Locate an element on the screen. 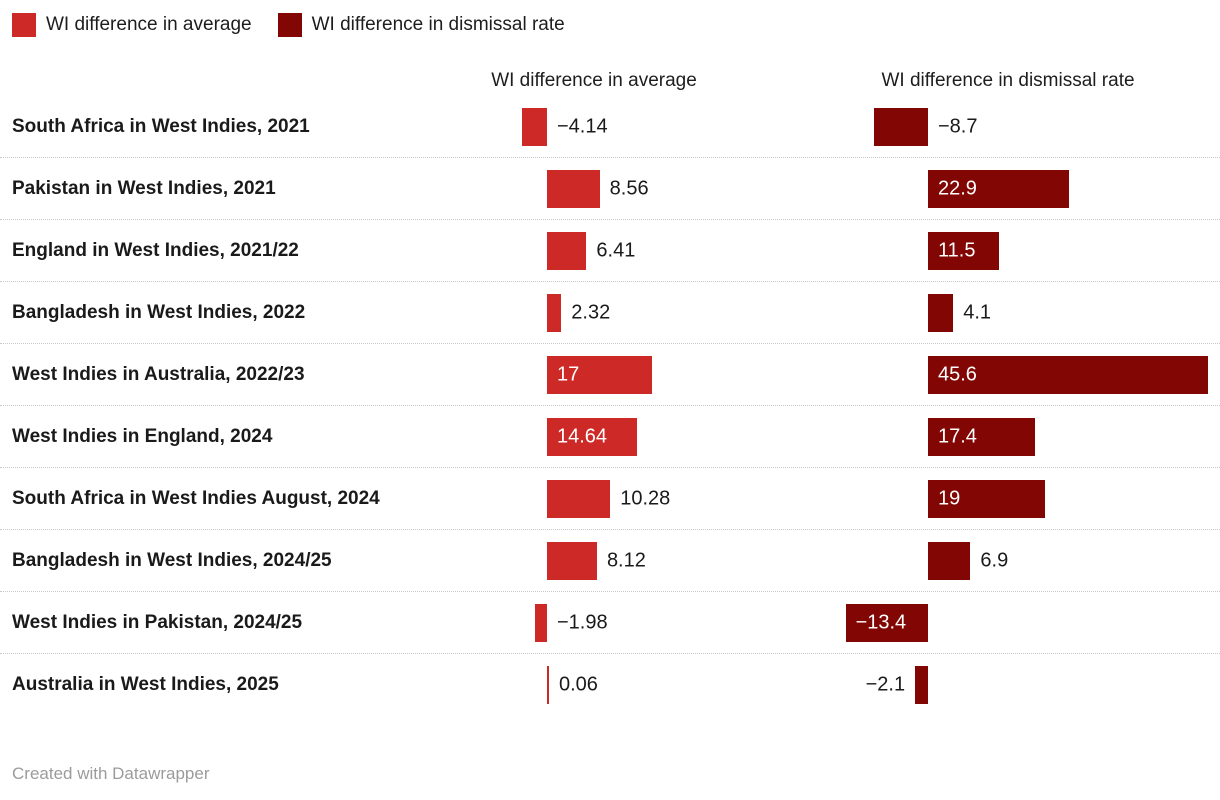 Image resolution: width=1220 pixels, height=800 pixels. legend-item-dismissal: WI difference in dismissal rate is located at coordinates (421, 25).